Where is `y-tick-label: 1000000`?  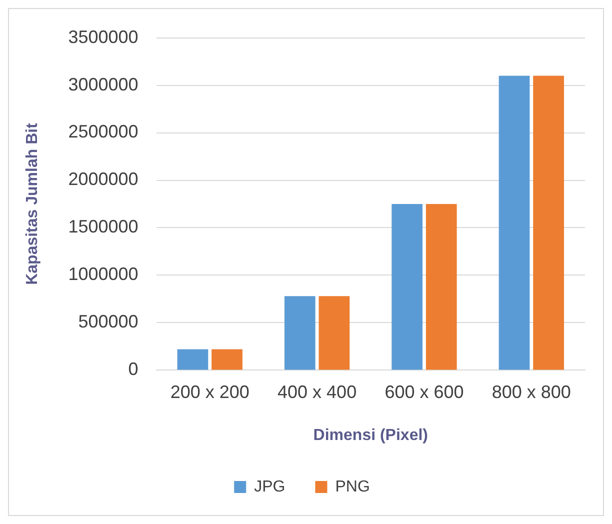 y-tick-label: 1000000 is located at coordinates (103, 274).